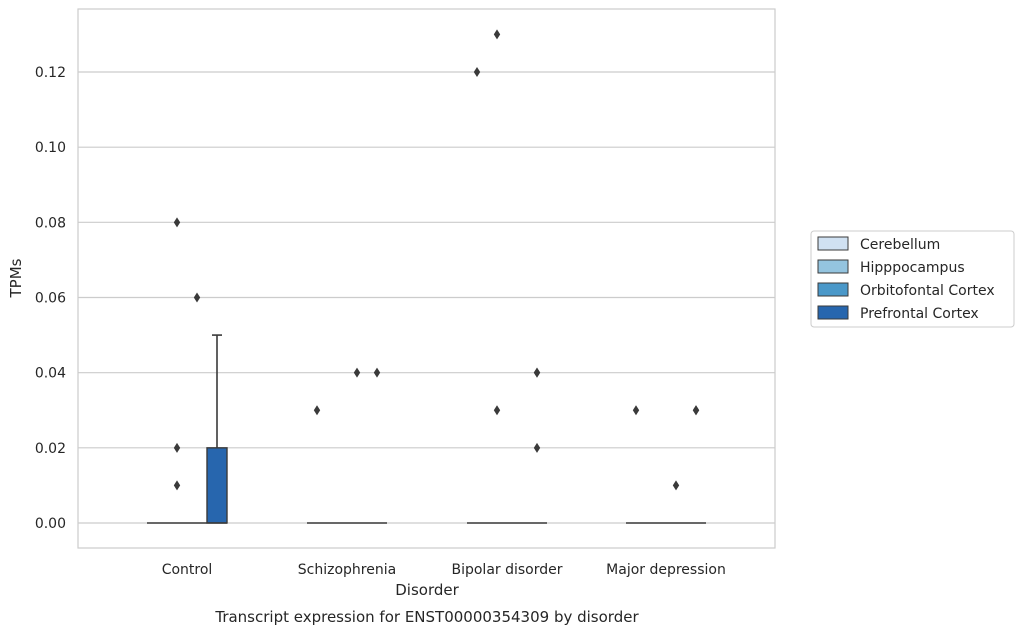  What do you see at coordinates (912, 268) in the screenshot?
I see `legend-entry: Hipppocampus` at bounding box center [912, 268].